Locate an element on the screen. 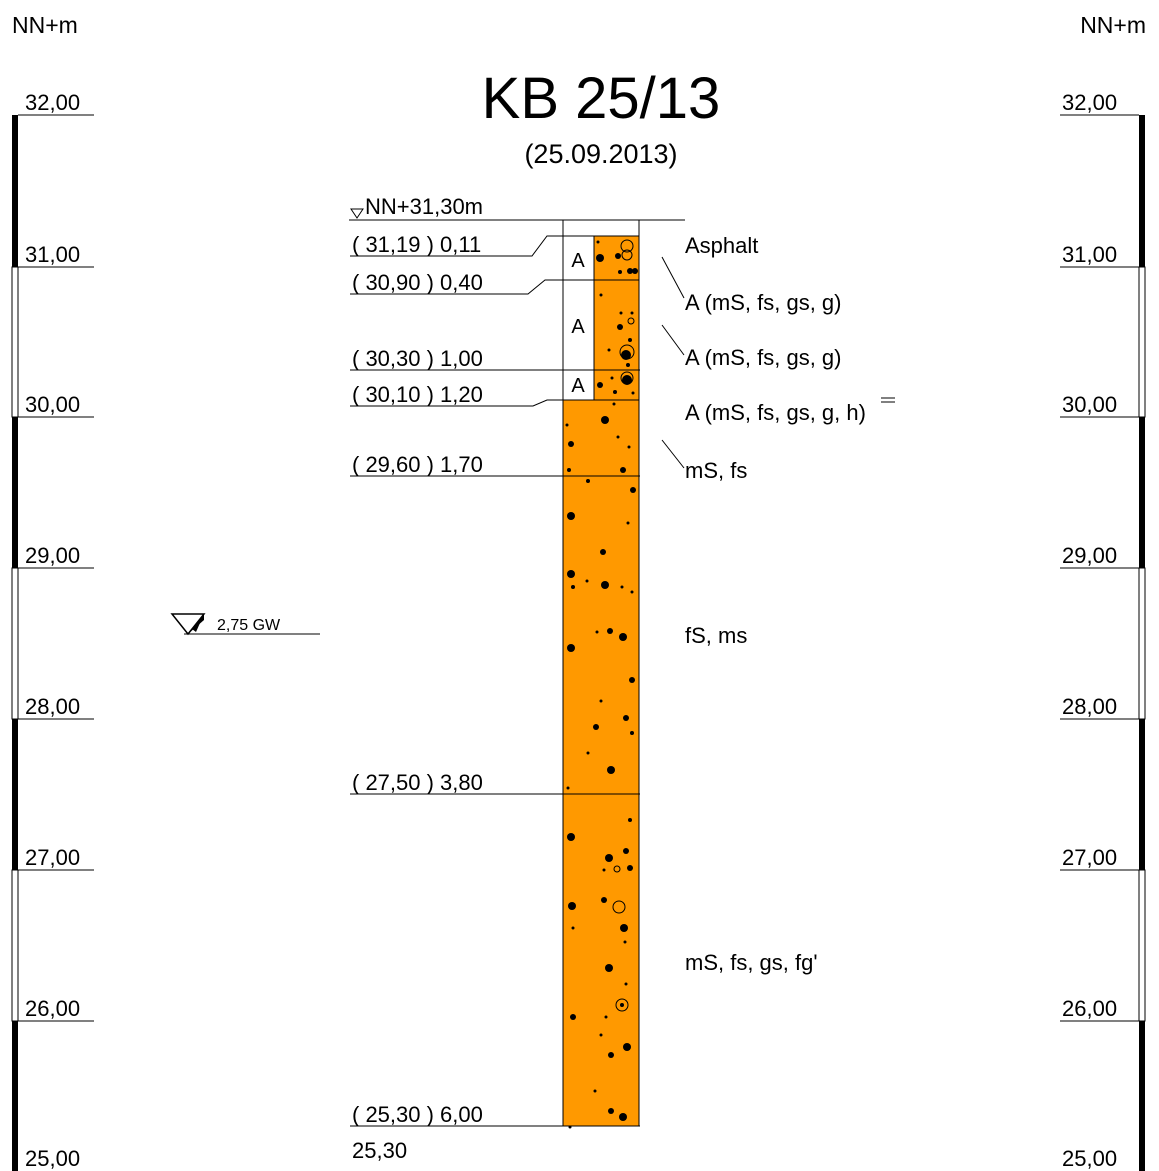  elevation-label-right: 26,00 is located at coordinates (1089, 1008).